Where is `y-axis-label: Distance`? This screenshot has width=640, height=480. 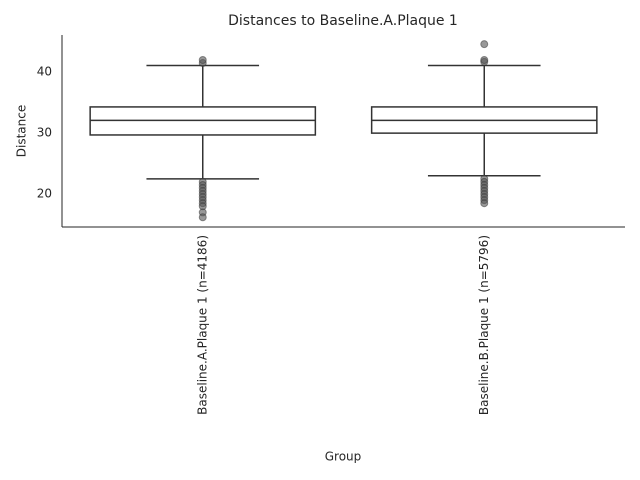 y-axis-label: Distance is located at coordinates (22, 131).